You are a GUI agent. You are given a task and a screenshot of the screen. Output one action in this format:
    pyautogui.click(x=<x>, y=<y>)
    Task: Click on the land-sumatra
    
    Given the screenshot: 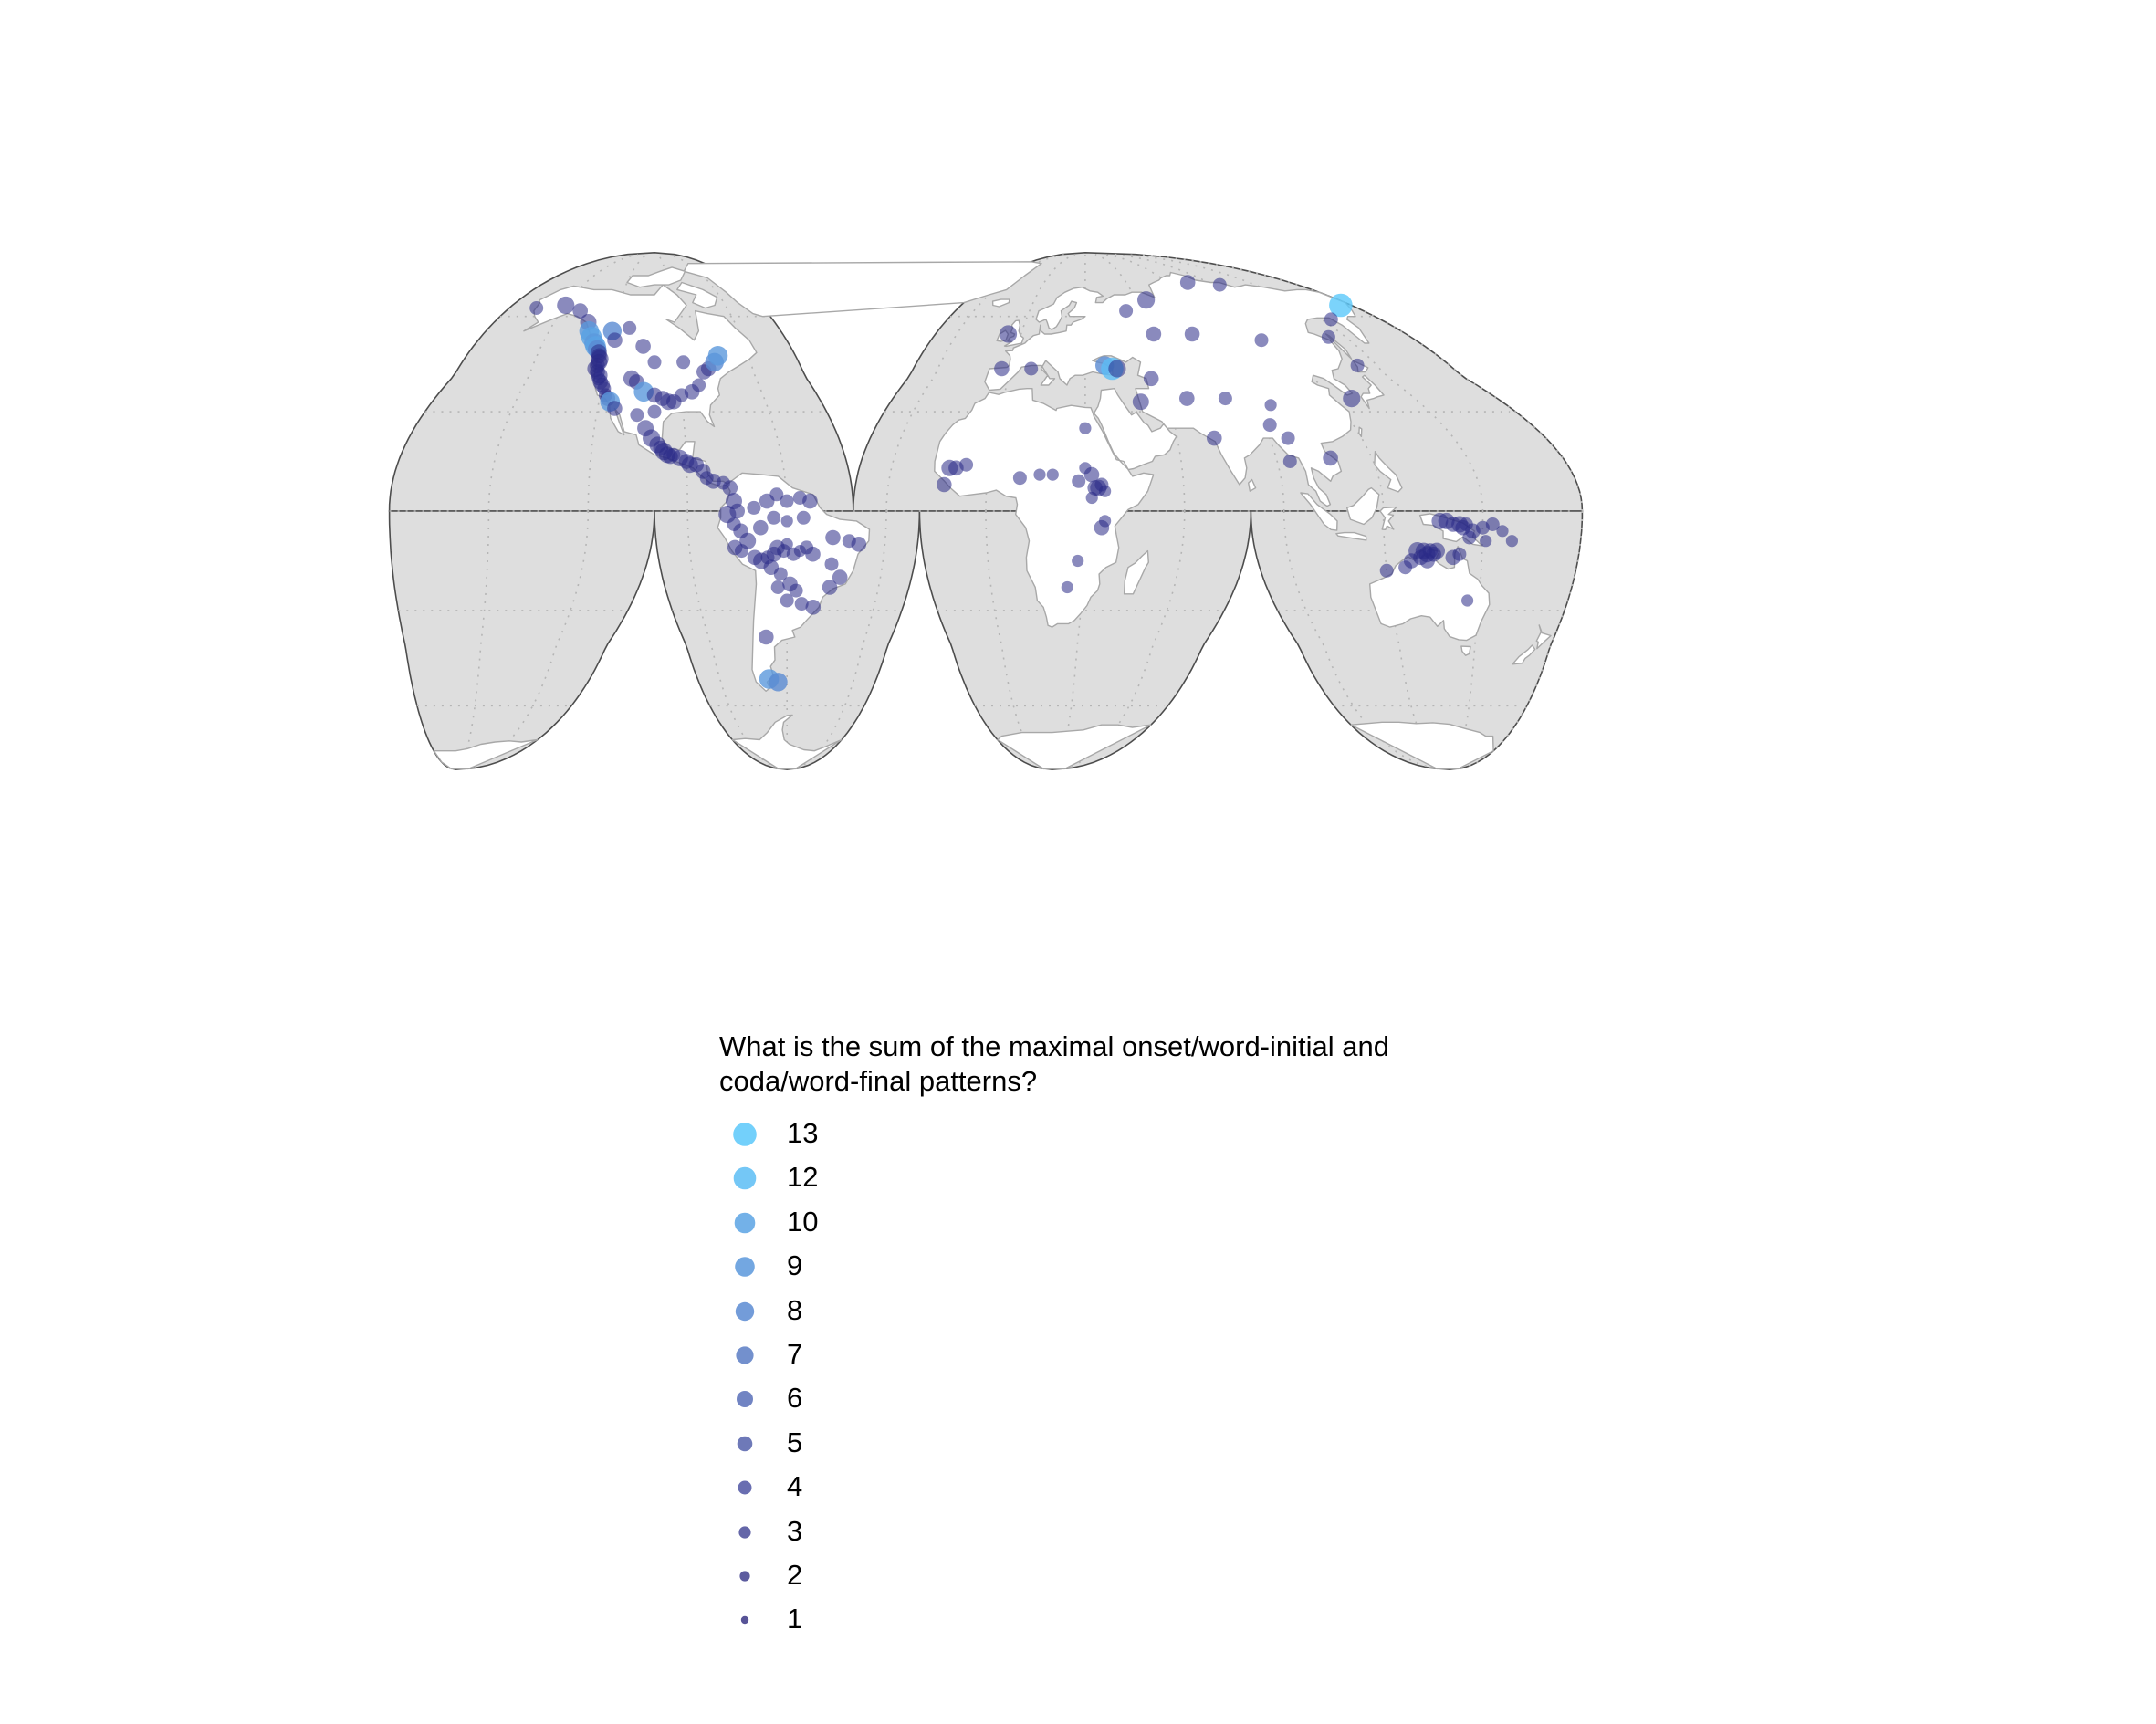 What is the action you would take?
    pyautogui.click(x=1319, y=511)
    